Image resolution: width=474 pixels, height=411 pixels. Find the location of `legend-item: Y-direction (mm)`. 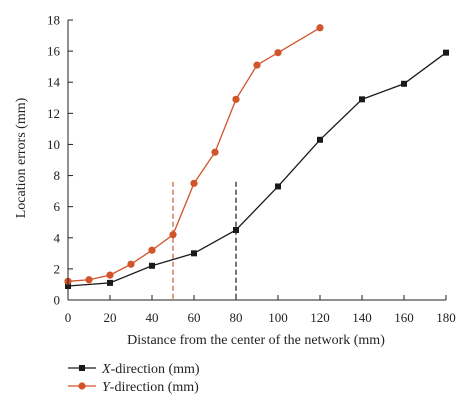

legend-item: Y-direction (mm) is located at coordinates (133, 387).